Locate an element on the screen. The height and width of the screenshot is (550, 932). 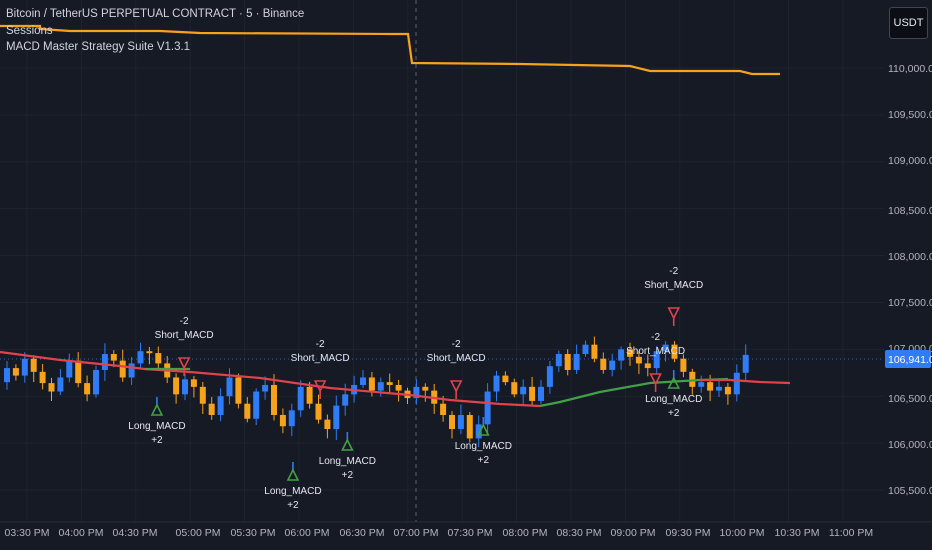
price-label: 106,000.0 is located at coordinates (910, 445).